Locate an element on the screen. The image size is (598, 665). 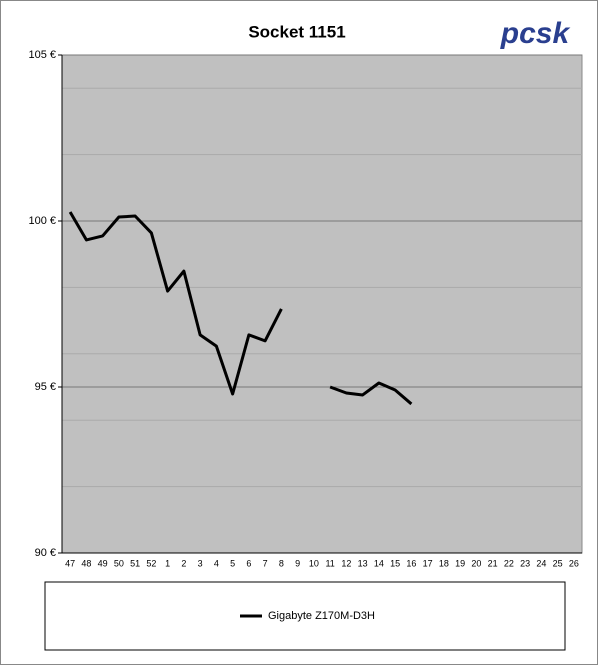
x-tick-label: 24 is located at coordinates (541, 563).